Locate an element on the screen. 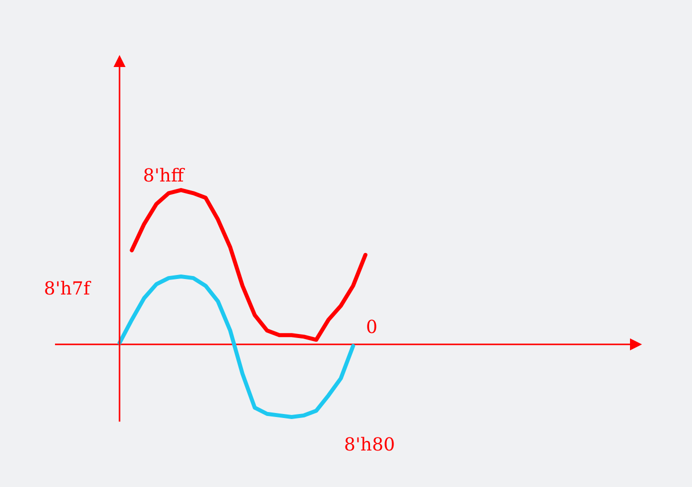 Image resolution: width=692 pixels, height=487 pixels. text: 8'h80 is located at coordinates (369, 445).